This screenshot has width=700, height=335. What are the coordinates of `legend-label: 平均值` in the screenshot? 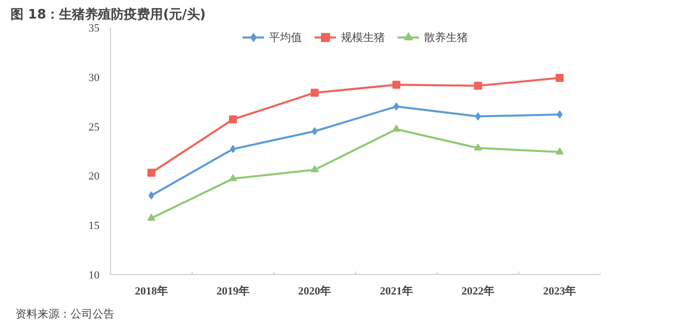 It's located at (285, 37).